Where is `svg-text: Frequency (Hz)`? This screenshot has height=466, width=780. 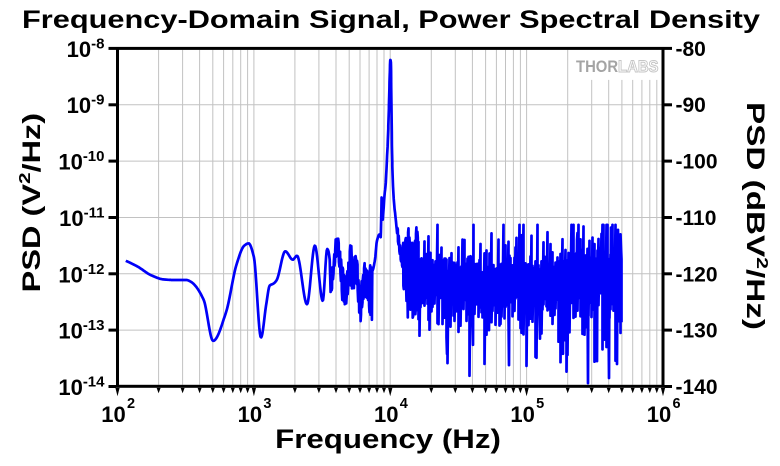
svg-text: Frequency (Hz) is located at coordinates (388, 440).